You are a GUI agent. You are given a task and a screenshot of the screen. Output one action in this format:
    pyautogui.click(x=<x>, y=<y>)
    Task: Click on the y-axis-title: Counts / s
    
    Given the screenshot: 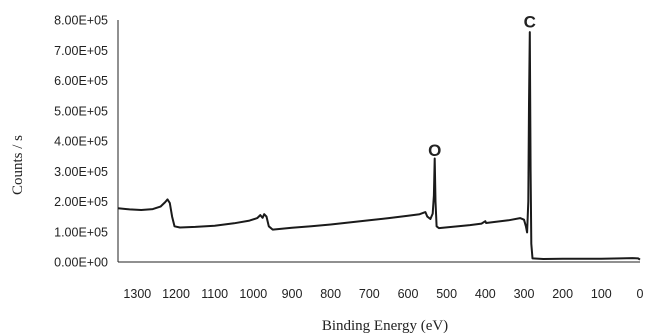 What is the action you would take?
    pyautogui.click(x=18, y=165)
    